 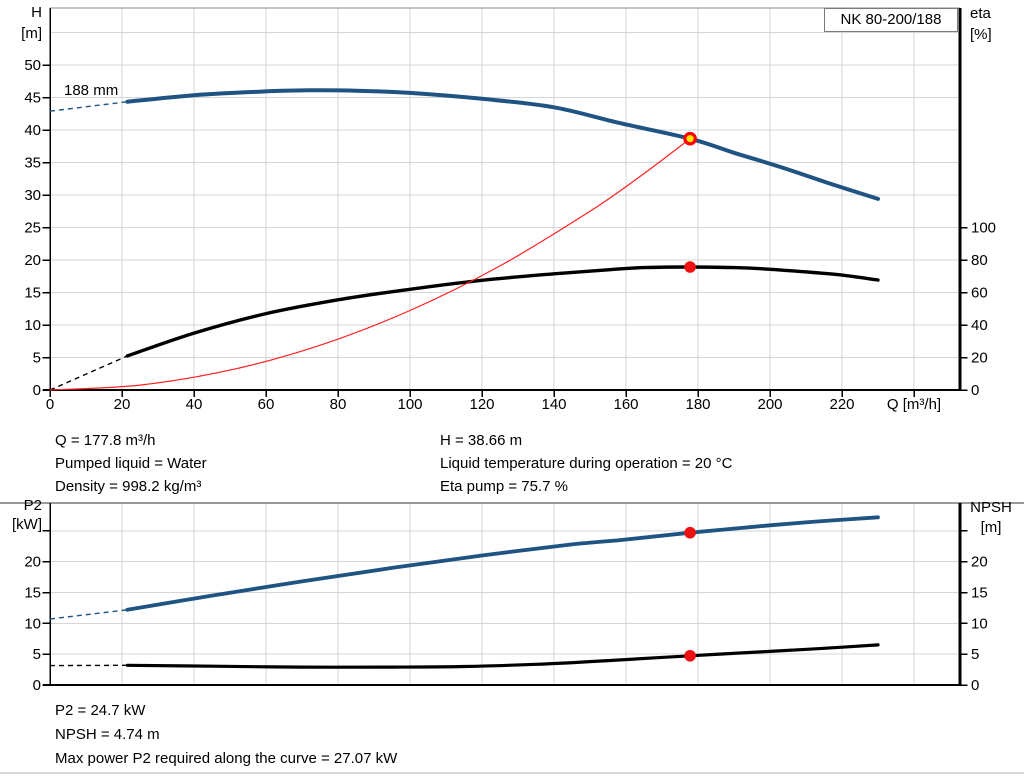 What do you see at coordinates (32, 195) in the screenshot?
I see `left-axis-tick-label: 30` at bounding box center [32, 195].